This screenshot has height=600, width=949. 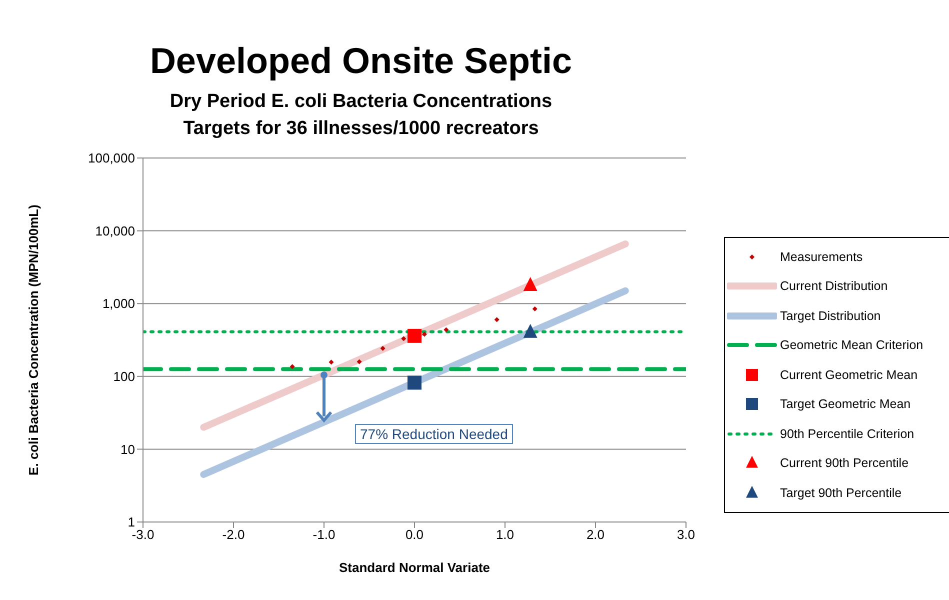 What do you see at coordinates (852, 345) in the screenshot?
I see `legend-label: Geometric Mean Criterion` at bounding box center [852, 345].